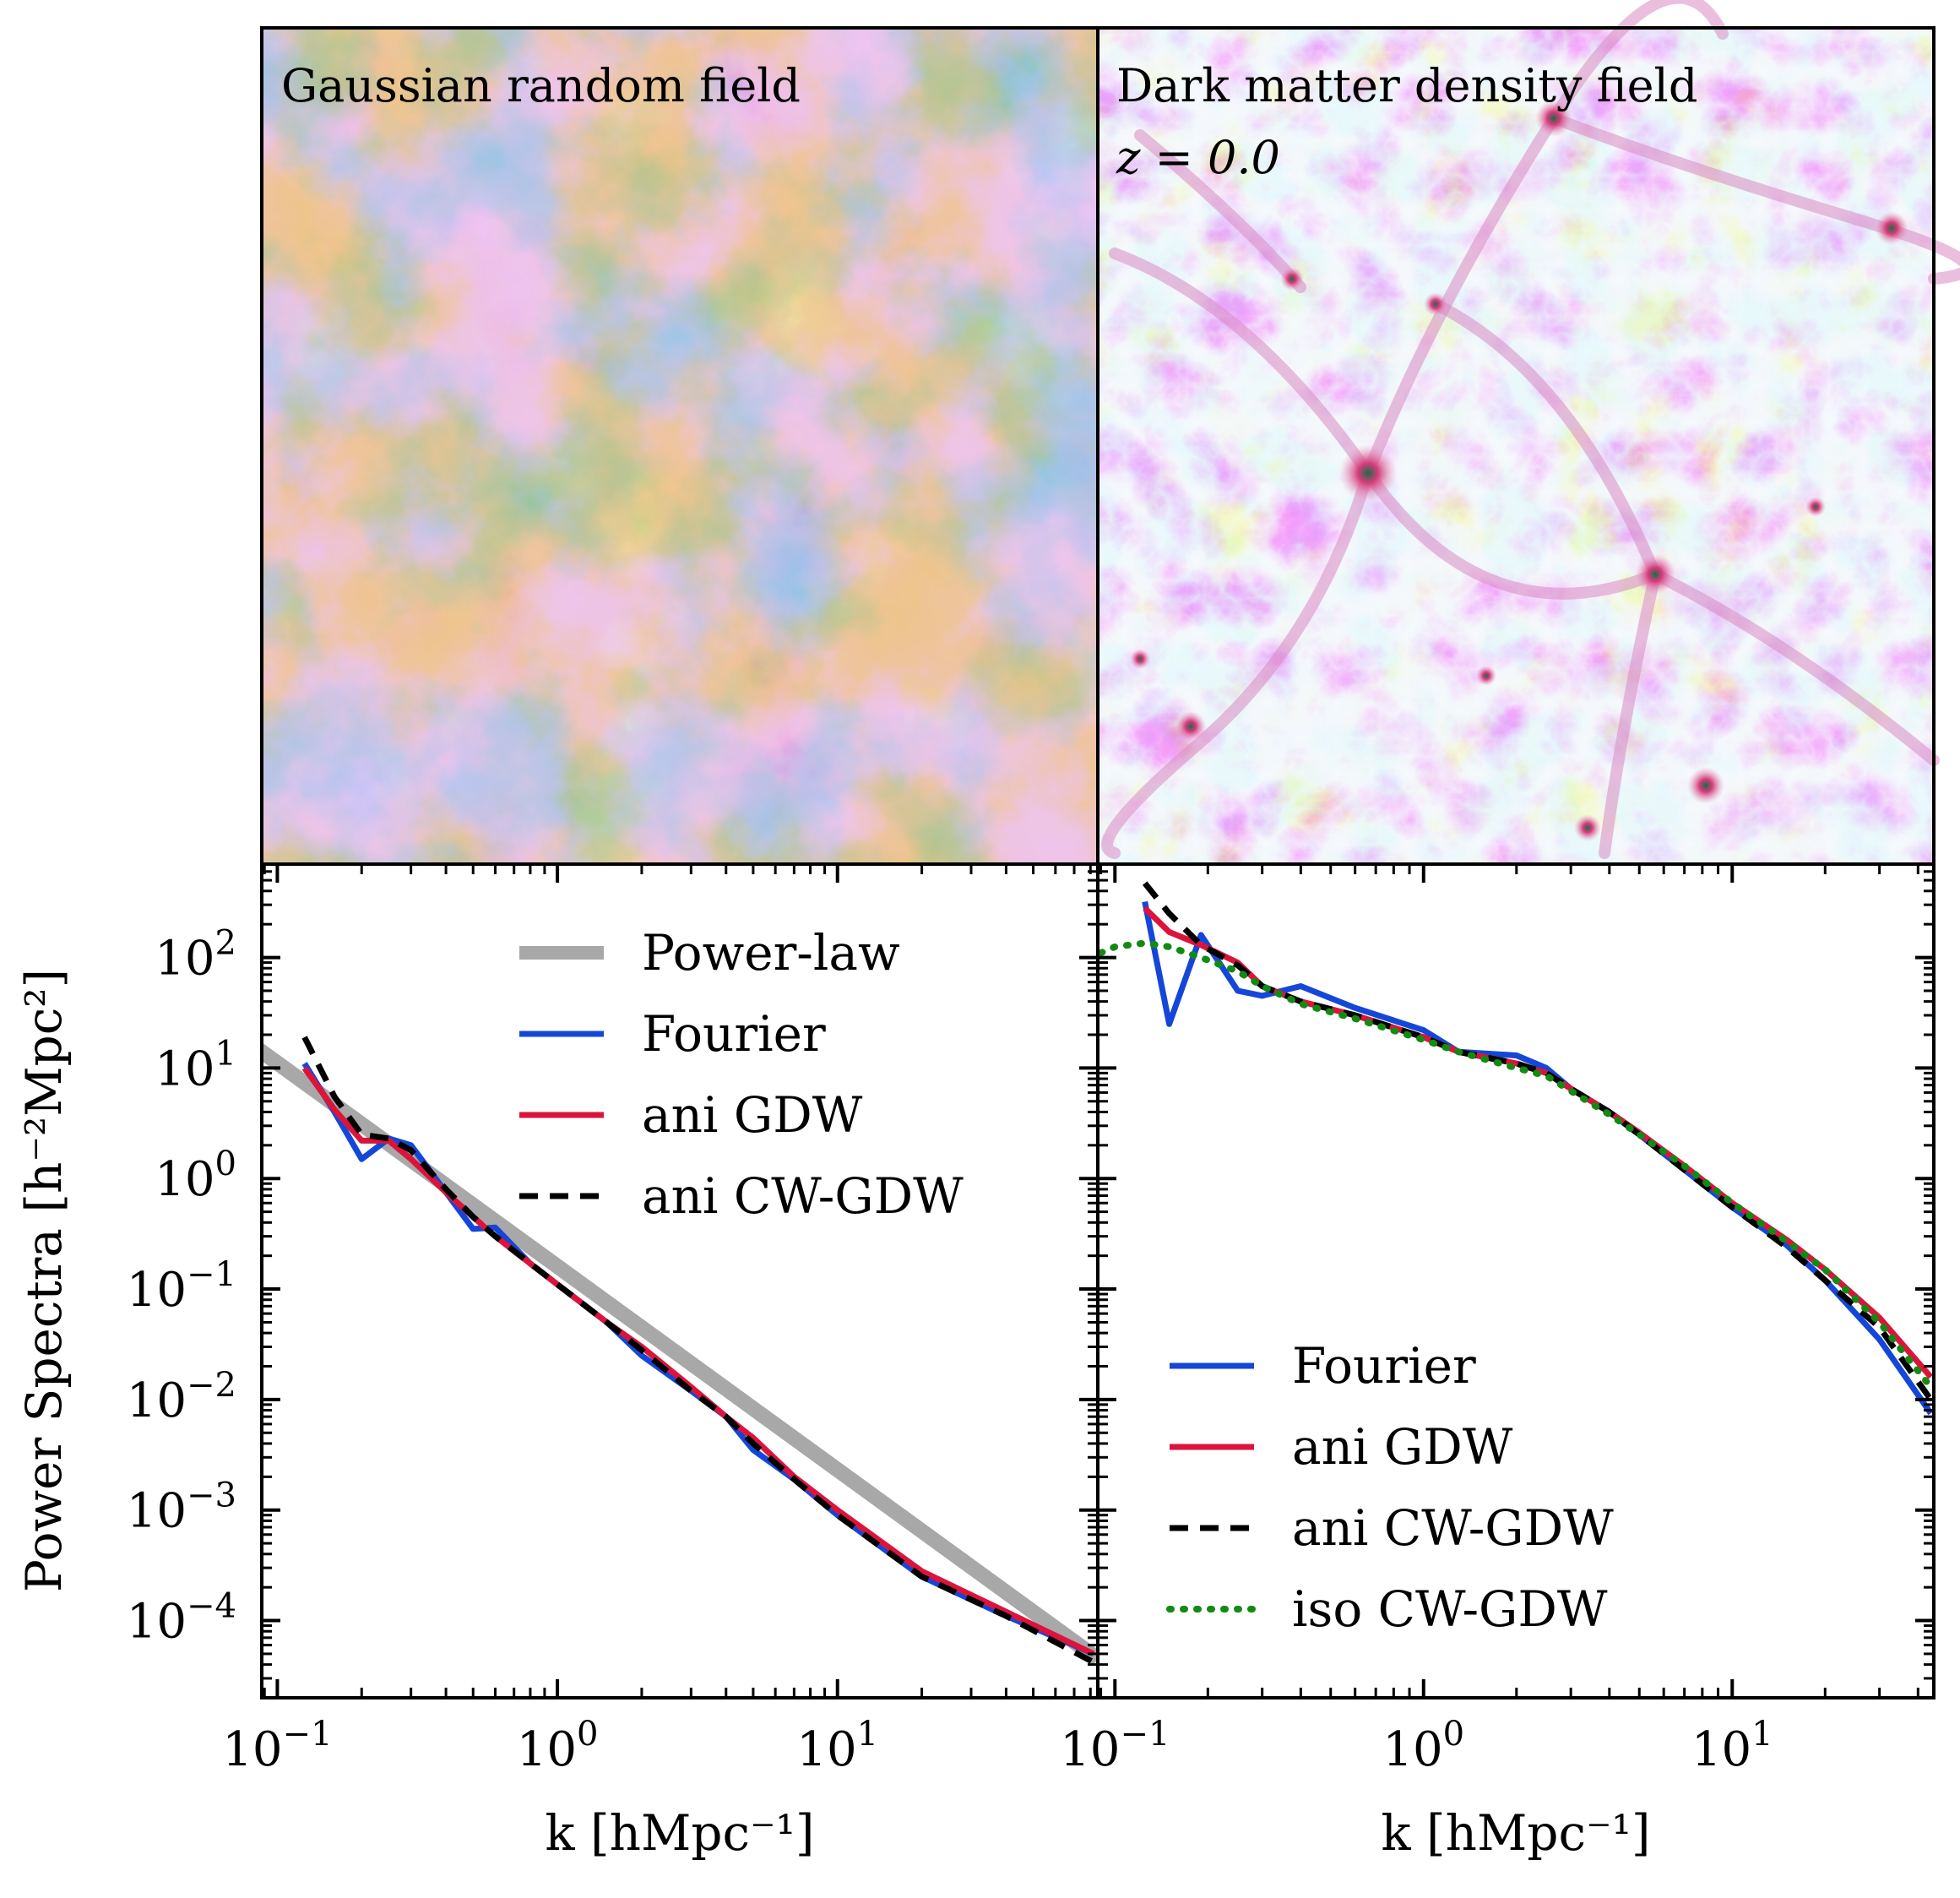 This screenshot has width=1960, height=1898. What do you see at coordinates (1198, 157) in the screenshot?
I see `redshift-label: z = 0.0` at bounding box center [1198, 157].